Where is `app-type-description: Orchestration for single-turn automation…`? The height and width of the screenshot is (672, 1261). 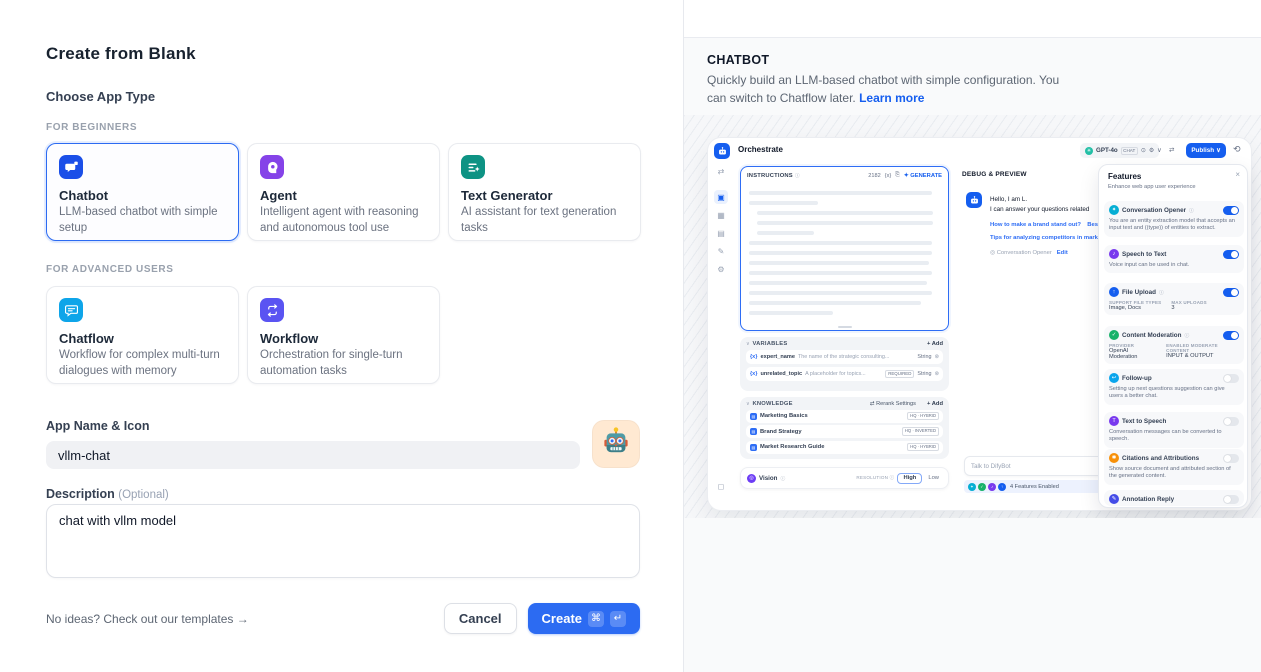 app-type-description: Orchestration for single-turn automation… is located at coordinates (331, 363).